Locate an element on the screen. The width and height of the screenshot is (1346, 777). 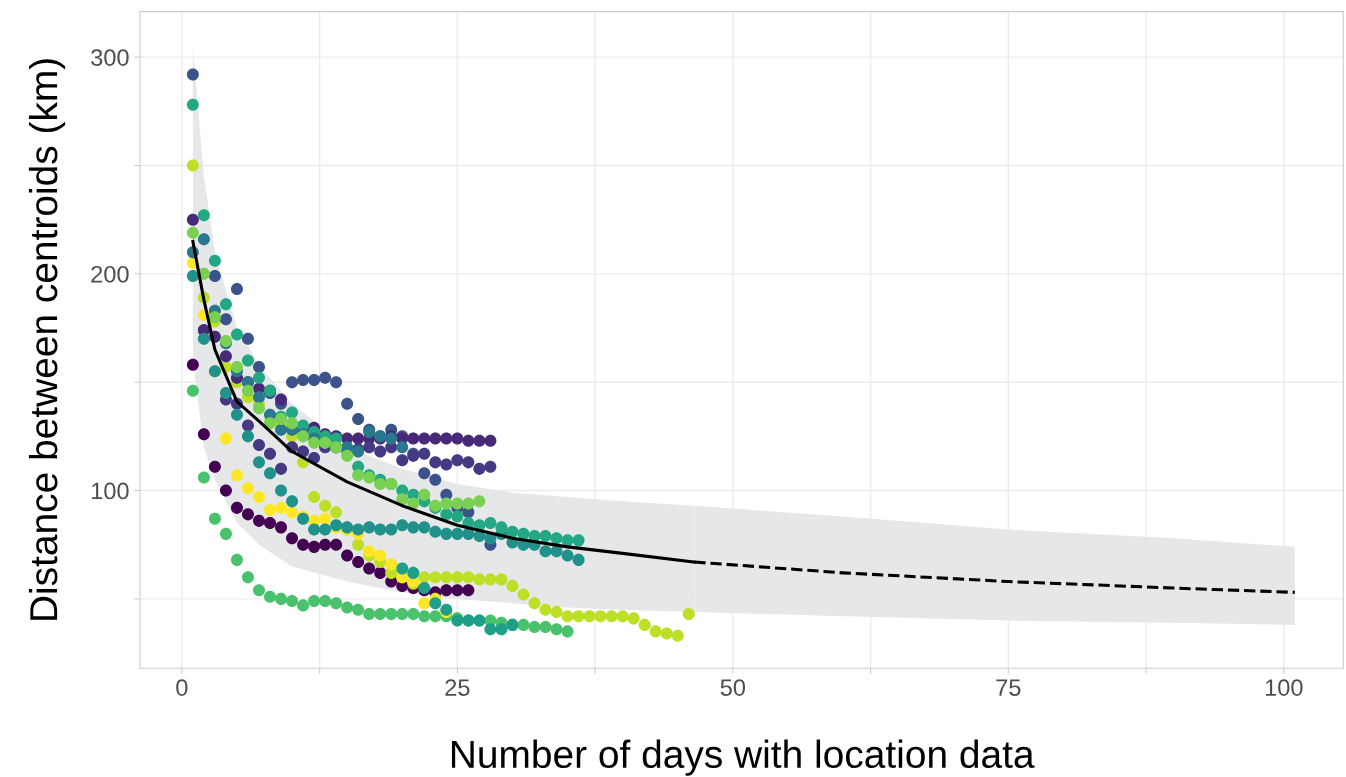
y-tick-label: 200 is located at coordinates (110, 274).